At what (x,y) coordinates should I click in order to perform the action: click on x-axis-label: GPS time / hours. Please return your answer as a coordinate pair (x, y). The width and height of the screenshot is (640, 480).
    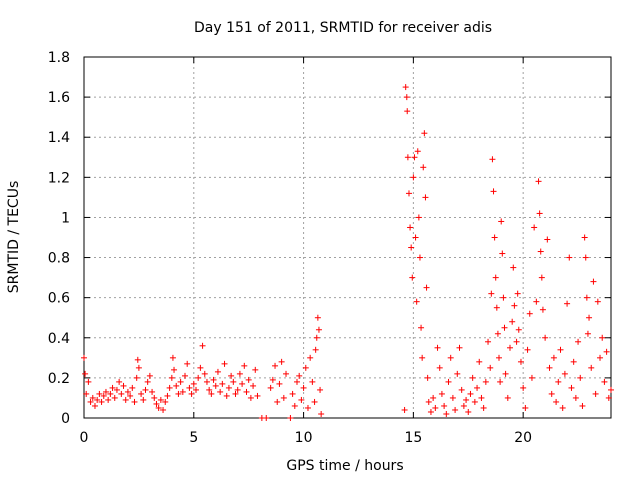
    Looking at the image, I should click on (344, 466).